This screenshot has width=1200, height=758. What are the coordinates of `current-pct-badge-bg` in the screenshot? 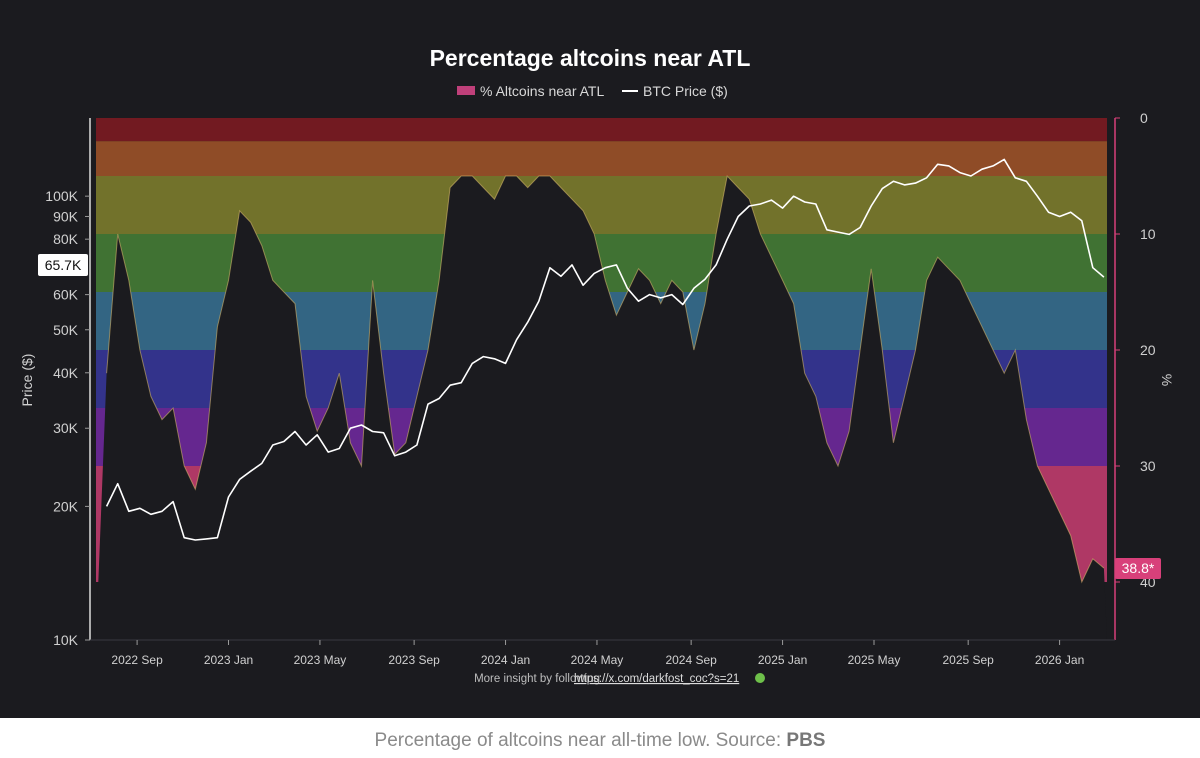 It's located at (1138, 568).